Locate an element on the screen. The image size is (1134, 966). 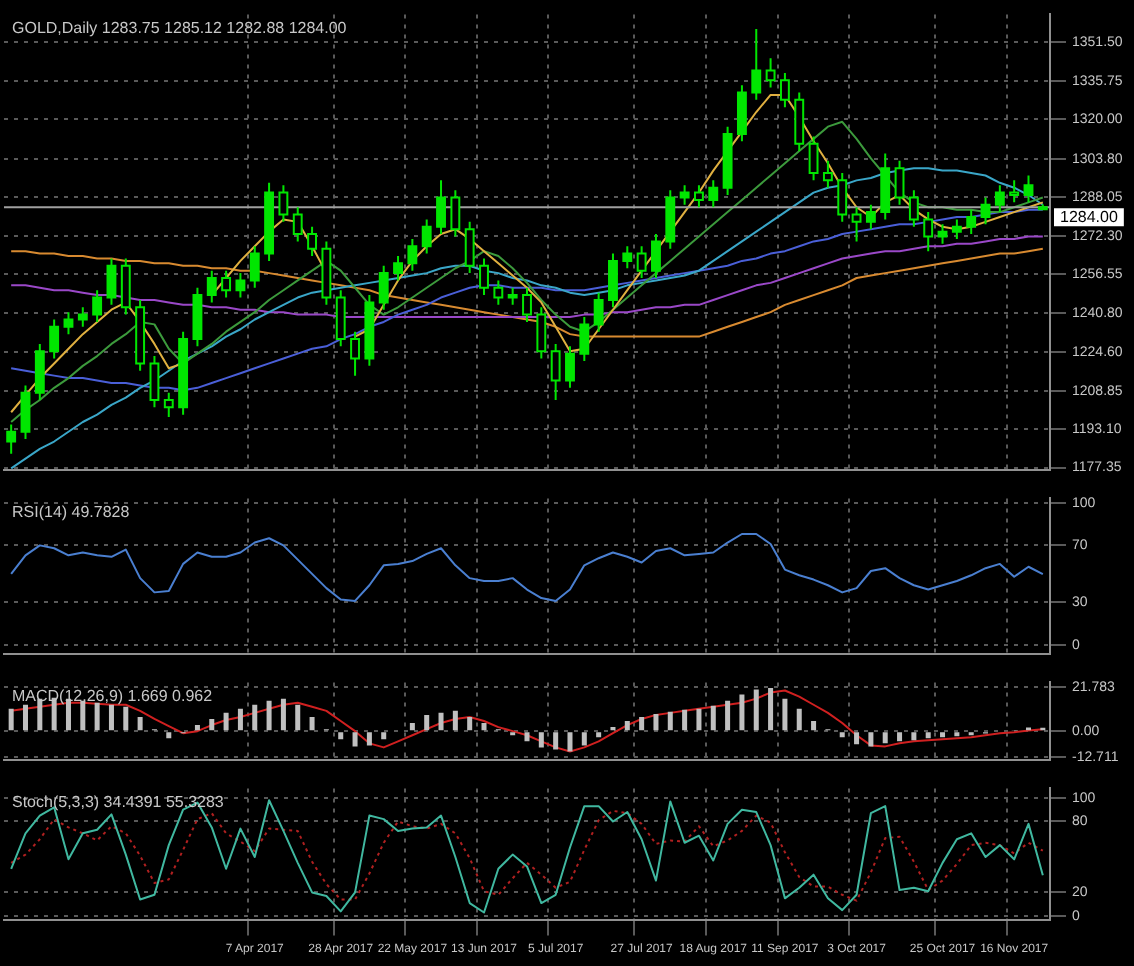
chart-title: GOLD,Daily 1283.75 1285.12 1282.88 1284.00 is located at coordinates (180, 27).